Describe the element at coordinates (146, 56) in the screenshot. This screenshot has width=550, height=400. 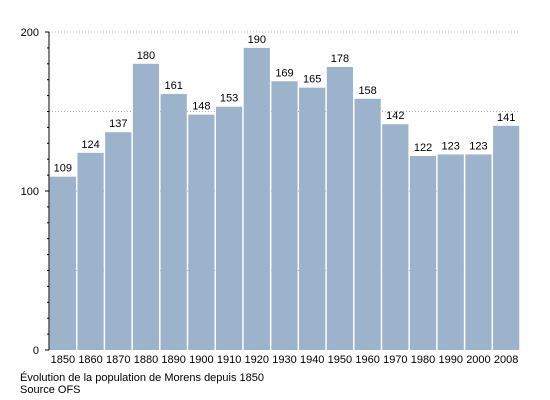
I see `data-label-1880: 180` at that location.